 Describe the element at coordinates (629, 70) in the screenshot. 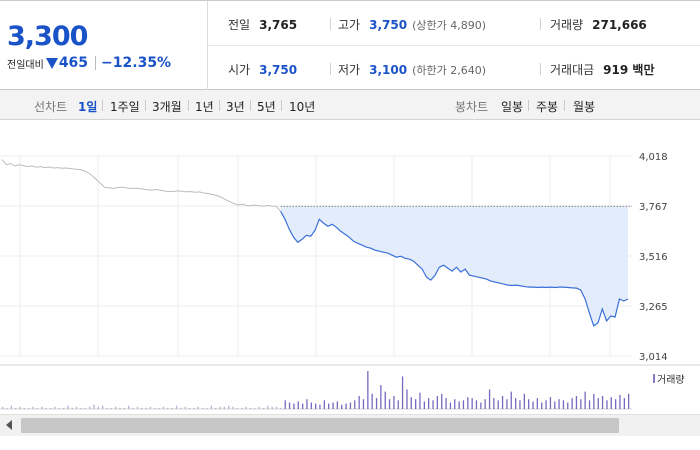

I see `amount-value: 919 백만` at that location.